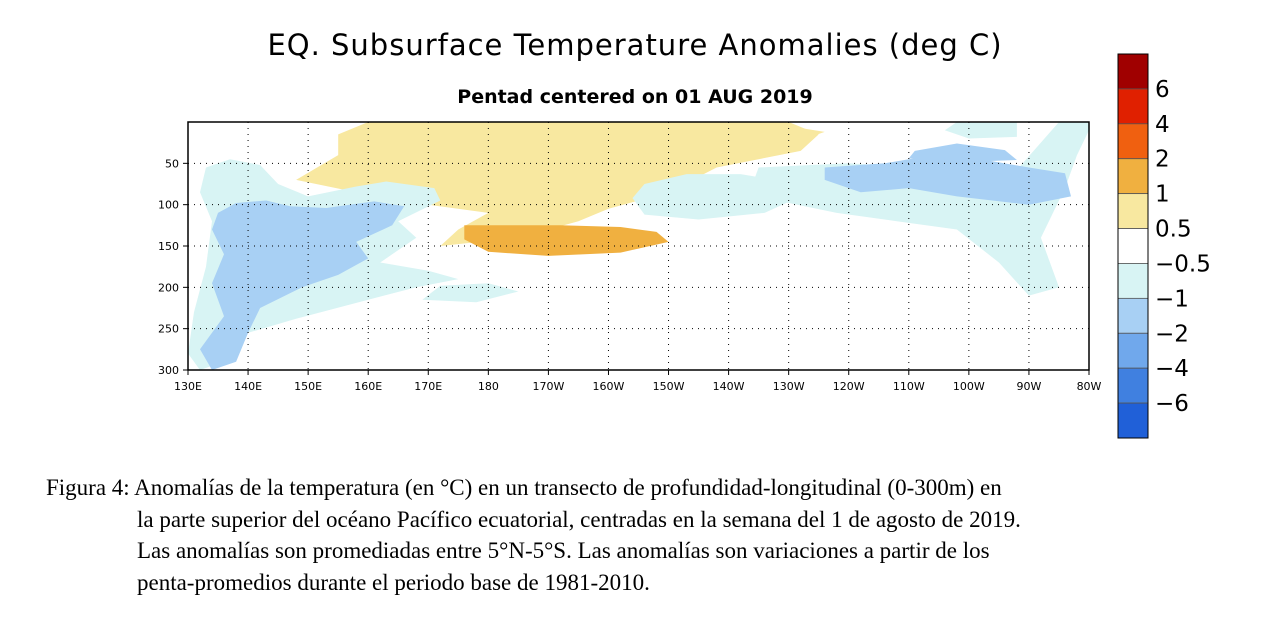 The height and width of the screenshot is (630, 1268). What do you see at coordinates (1162, 90) in the screenshot?
I see `colorbar-label: 6` at bounding box center [1162, 90].